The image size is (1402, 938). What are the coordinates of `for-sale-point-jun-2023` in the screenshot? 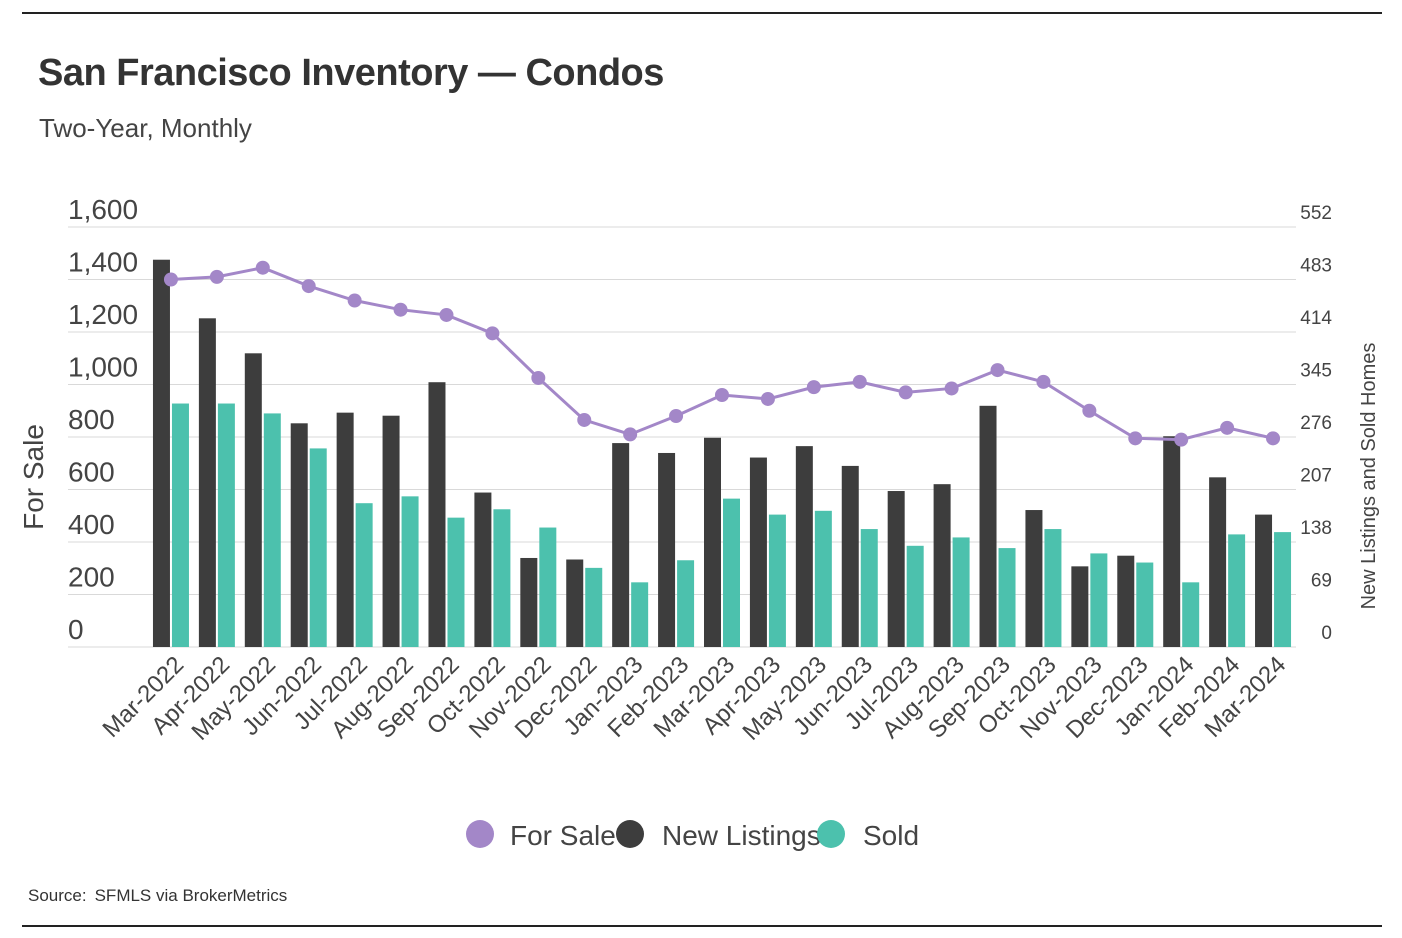 It's located at (859, 381).